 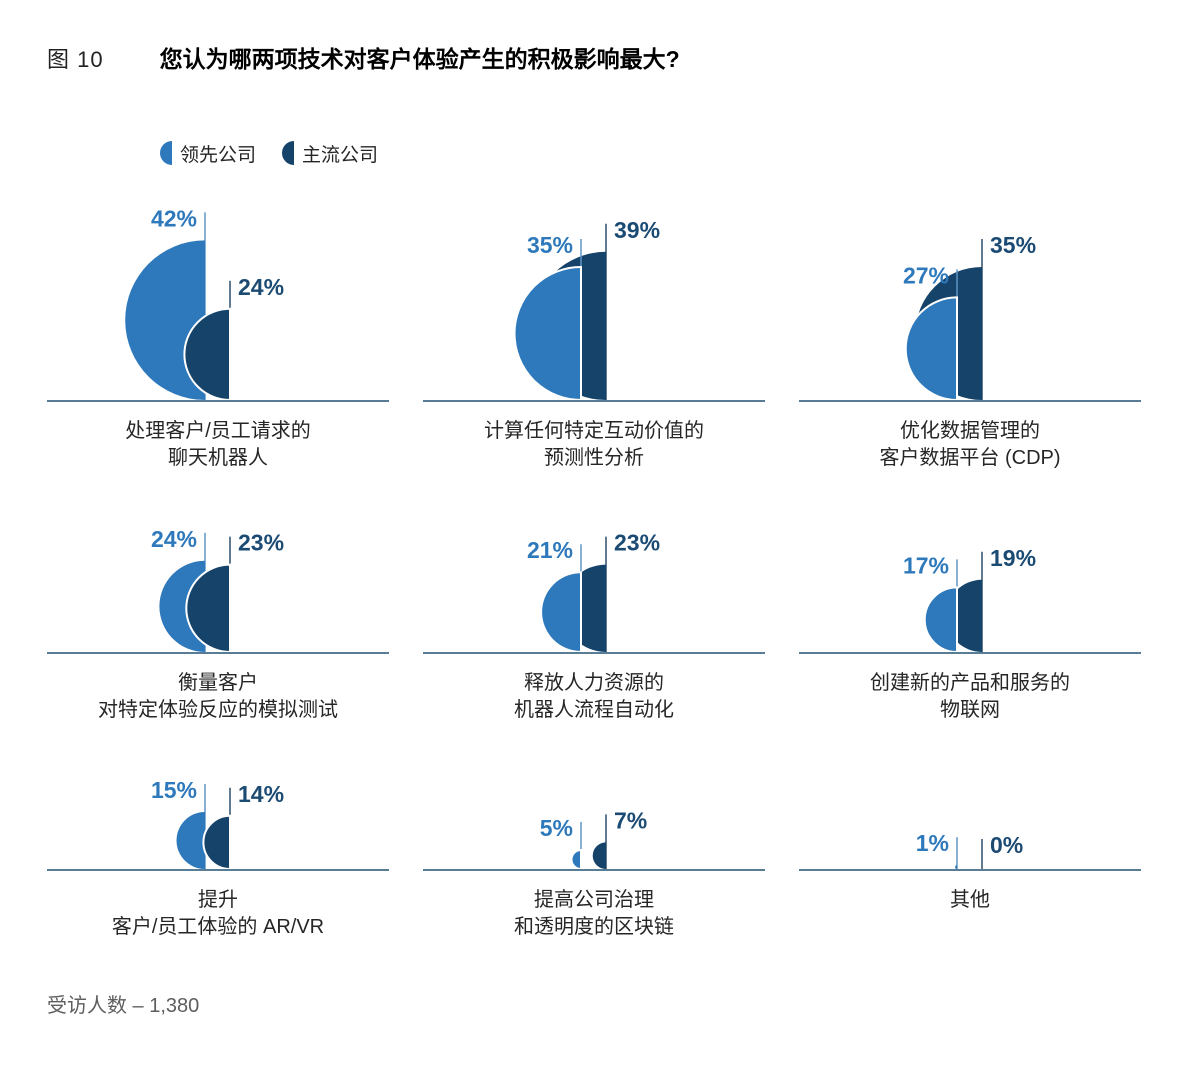 What do you see at coordinates (123, 1006) in the screenshot?
I see `respondents-note: 受访人数 – 1,380` at bounding box center [123, 1006].